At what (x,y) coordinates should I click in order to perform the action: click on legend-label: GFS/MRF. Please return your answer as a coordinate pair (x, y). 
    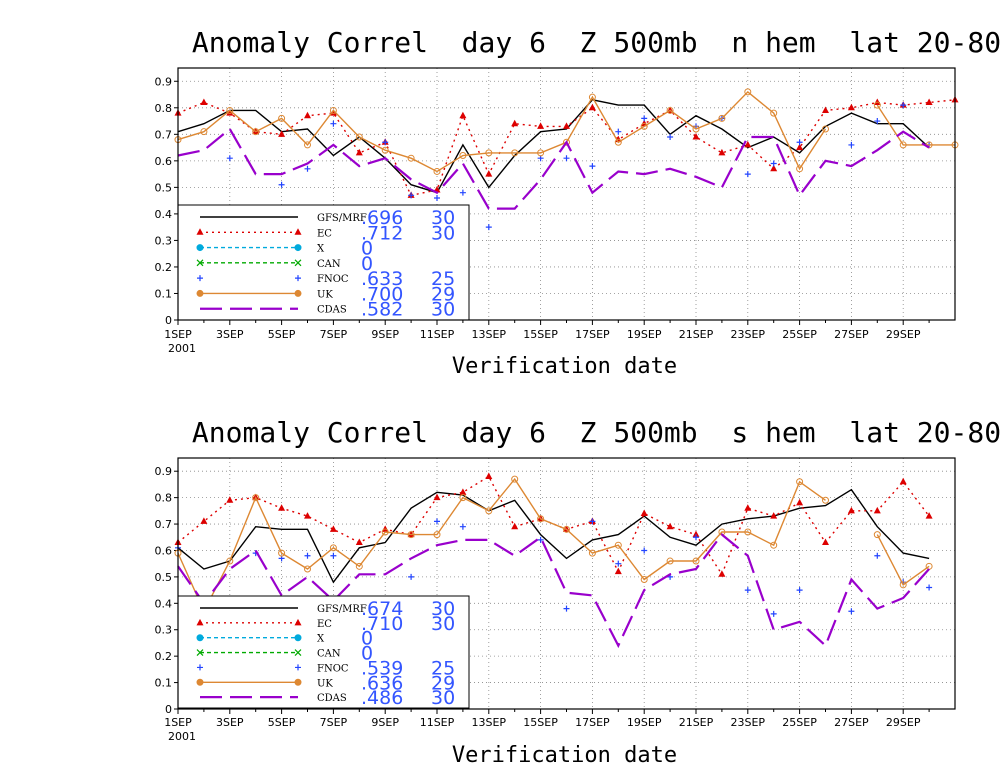
    Looking at the image, I should click on (342, 609).